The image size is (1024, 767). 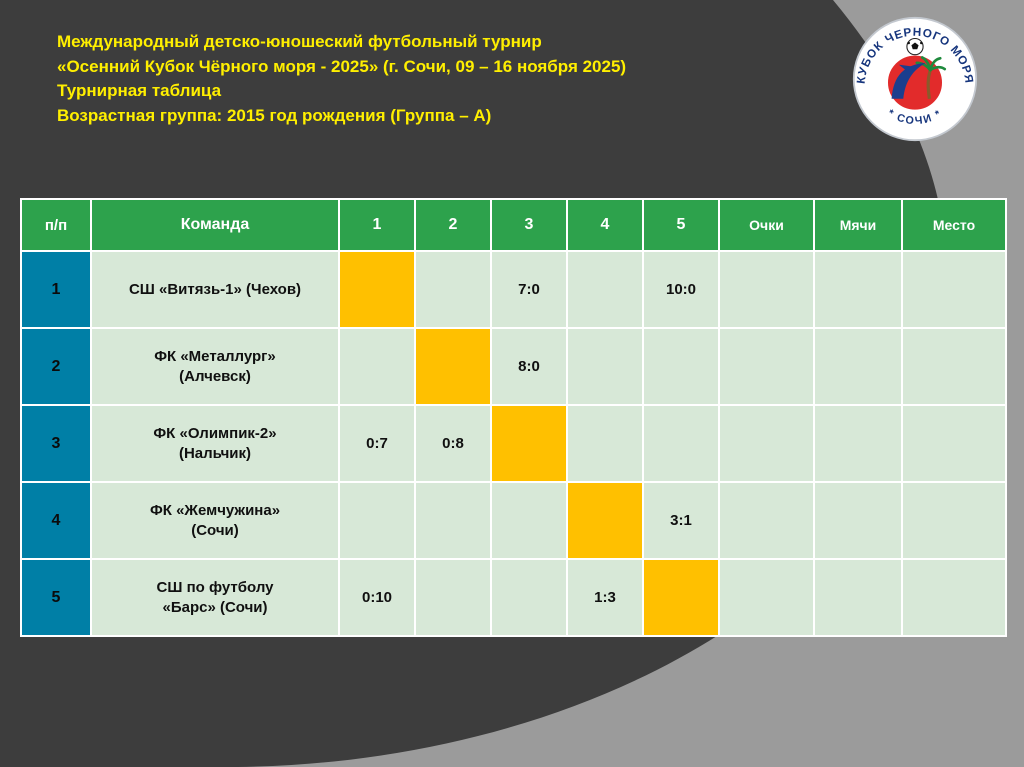 What do you see at coordinates (905, 68) in the screenshot?
I see `dolphin-fin-icon` at bounding box center [905, 68].